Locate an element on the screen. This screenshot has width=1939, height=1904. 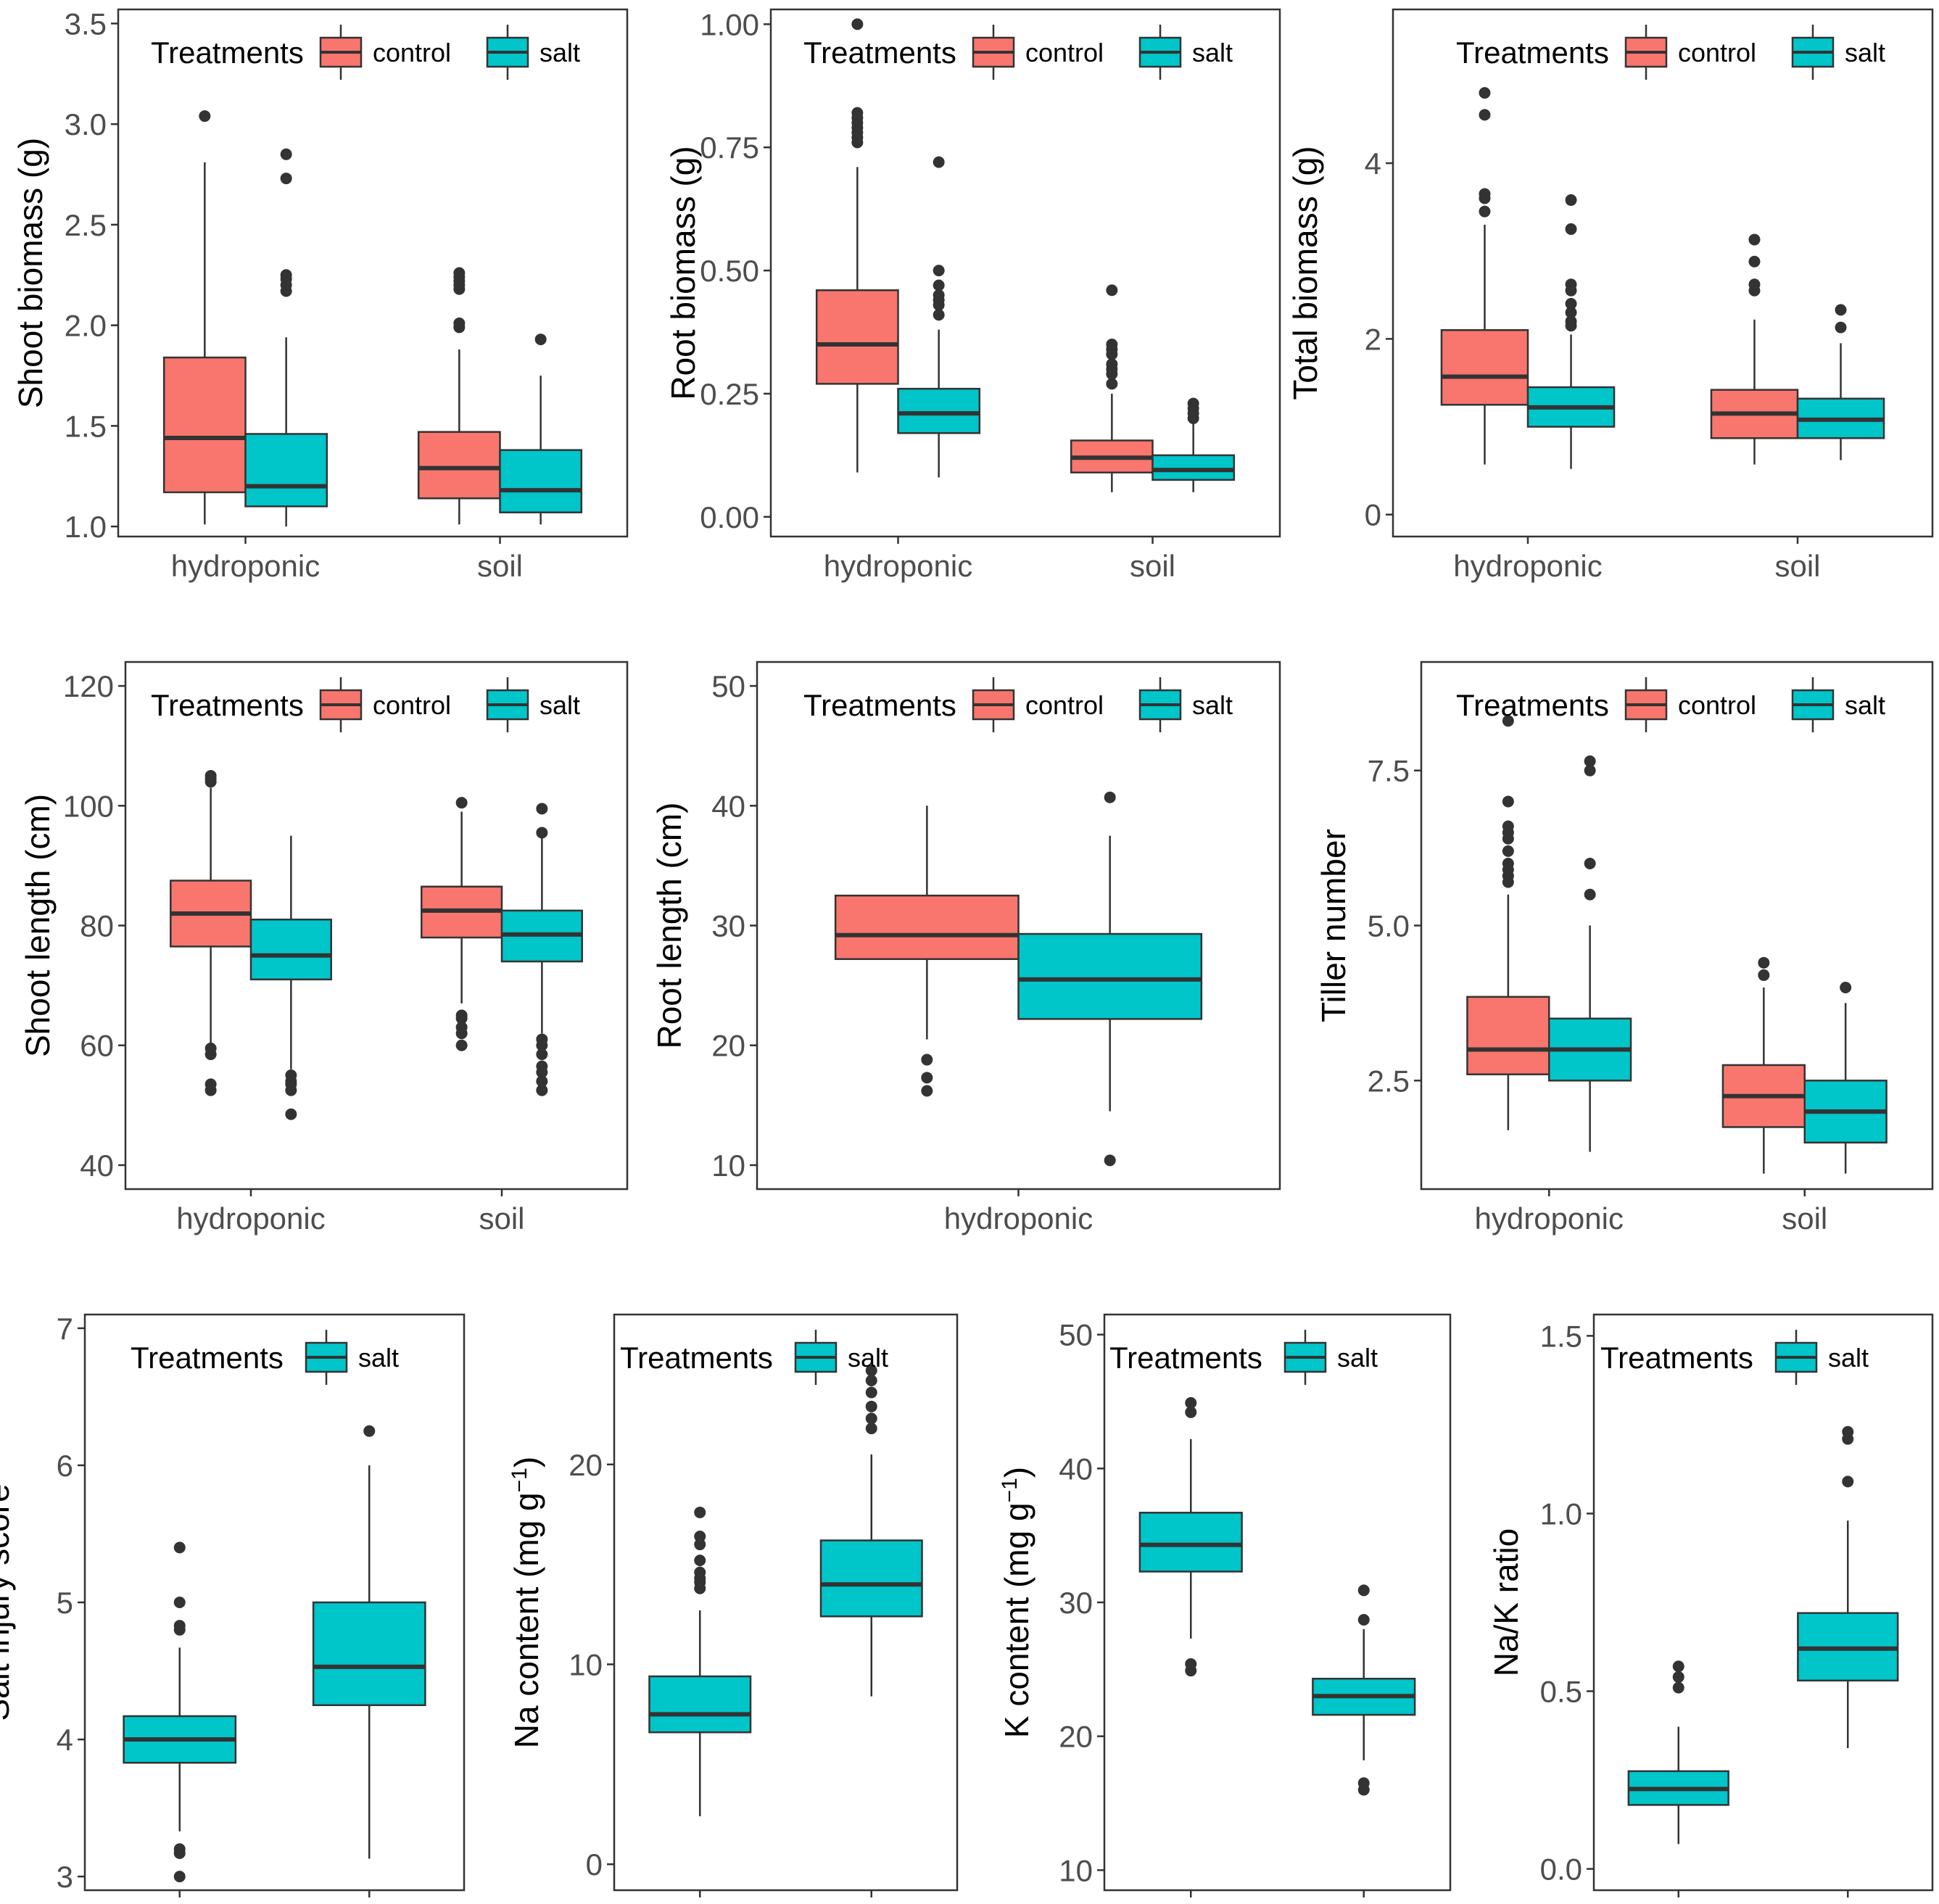
y-tick-label: 10 is located at coordinates (1076, 1870).